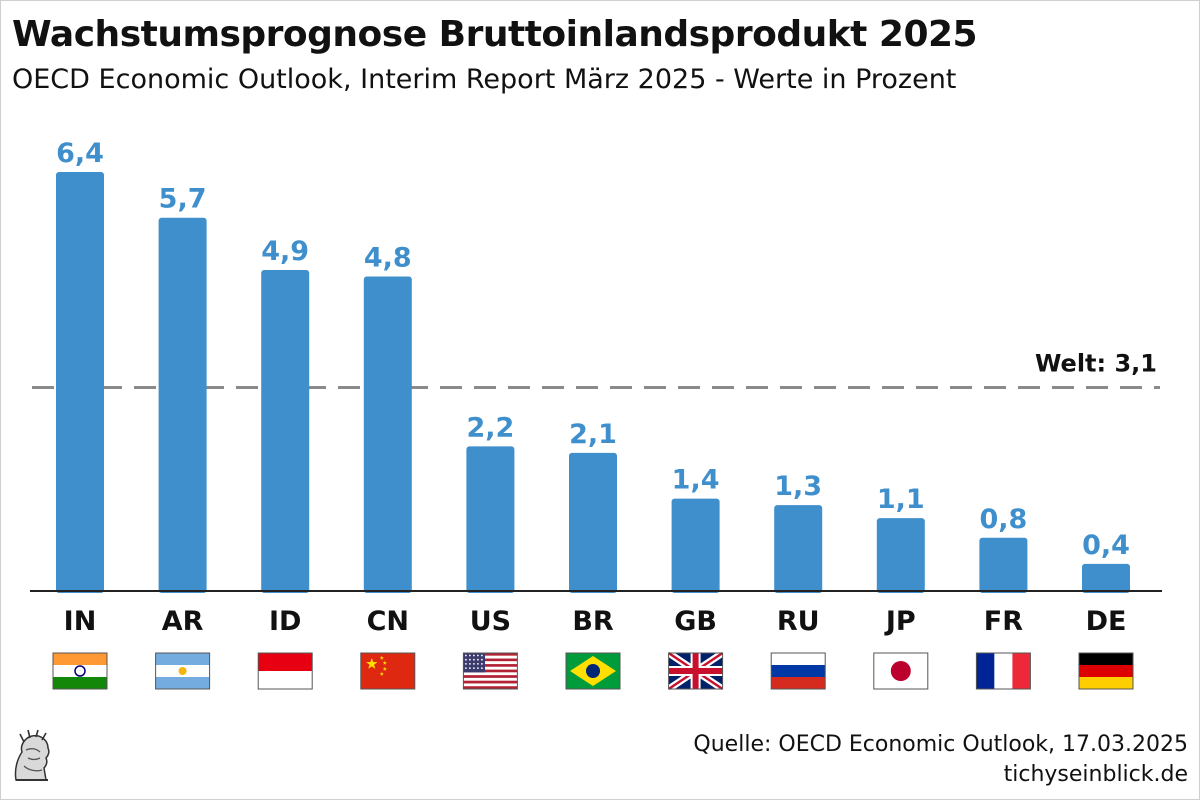 This screenshot has height=800, width=1200. I want to click on japan-flag-icon, so click(901, 671).